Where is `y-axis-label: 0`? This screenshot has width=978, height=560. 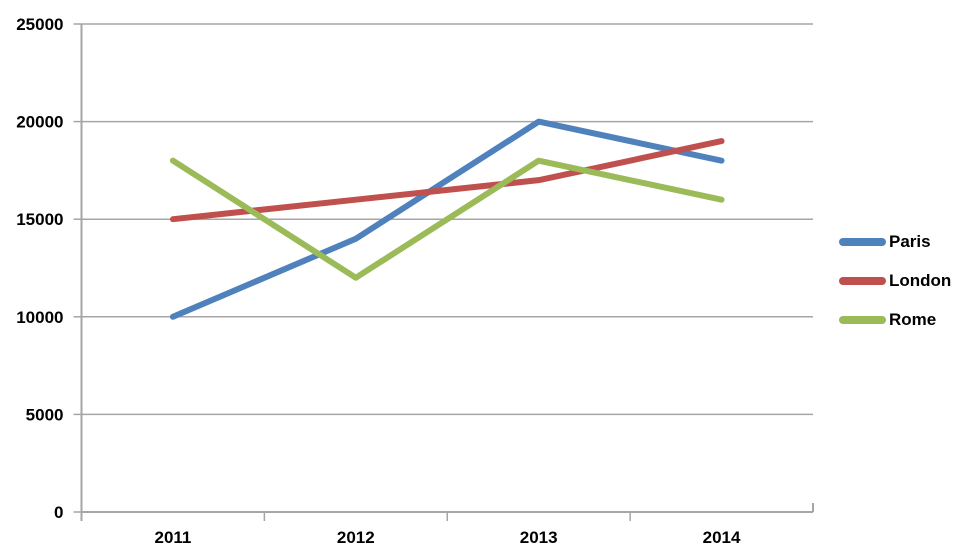 y-axis-label: 0 is located at coordinates (58, 512).